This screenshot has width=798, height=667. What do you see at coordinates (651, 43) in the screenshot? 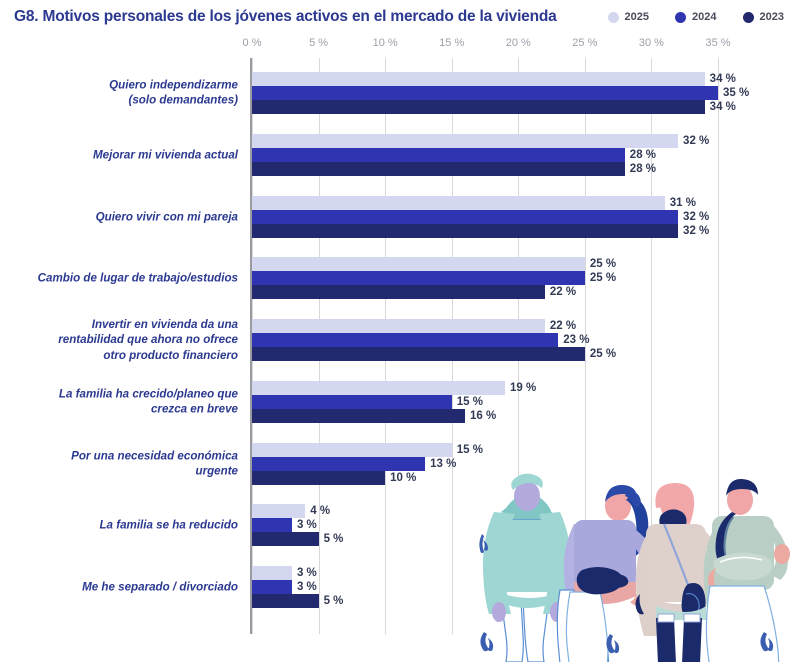
I see `x-axis-tick-label: 30 %` at bounding box center [651, 43].